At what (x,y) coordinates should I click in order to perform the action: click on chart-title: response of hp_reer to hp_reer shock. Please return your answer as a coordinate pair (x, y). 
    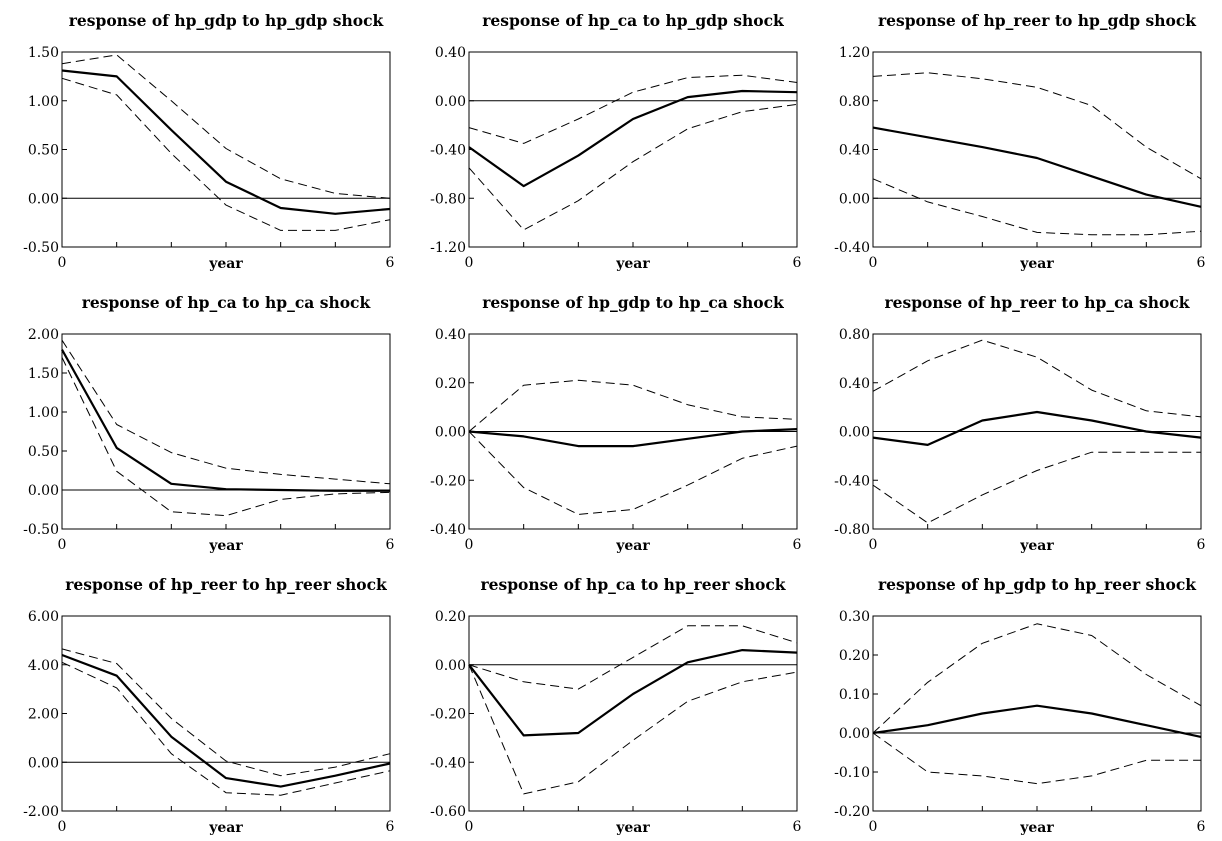
    Looking at the image, I should click on (226, 584).